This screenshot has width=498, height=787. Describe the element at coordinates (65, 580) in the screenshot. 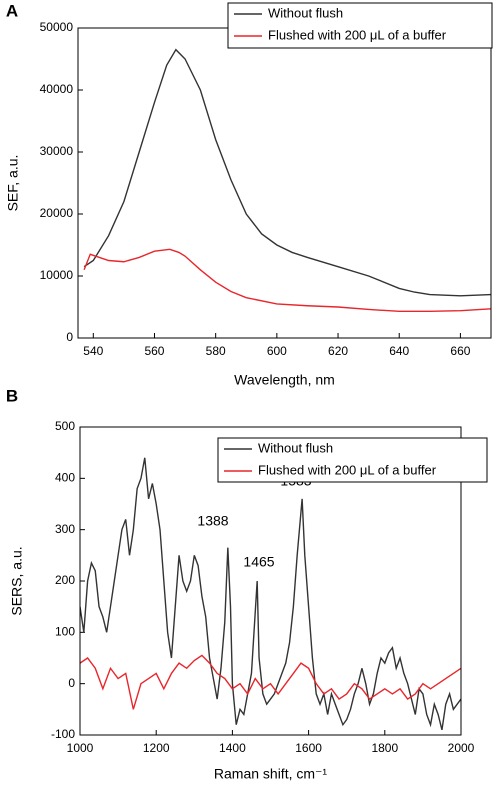

I see `y-tick-label: 200` at that location.